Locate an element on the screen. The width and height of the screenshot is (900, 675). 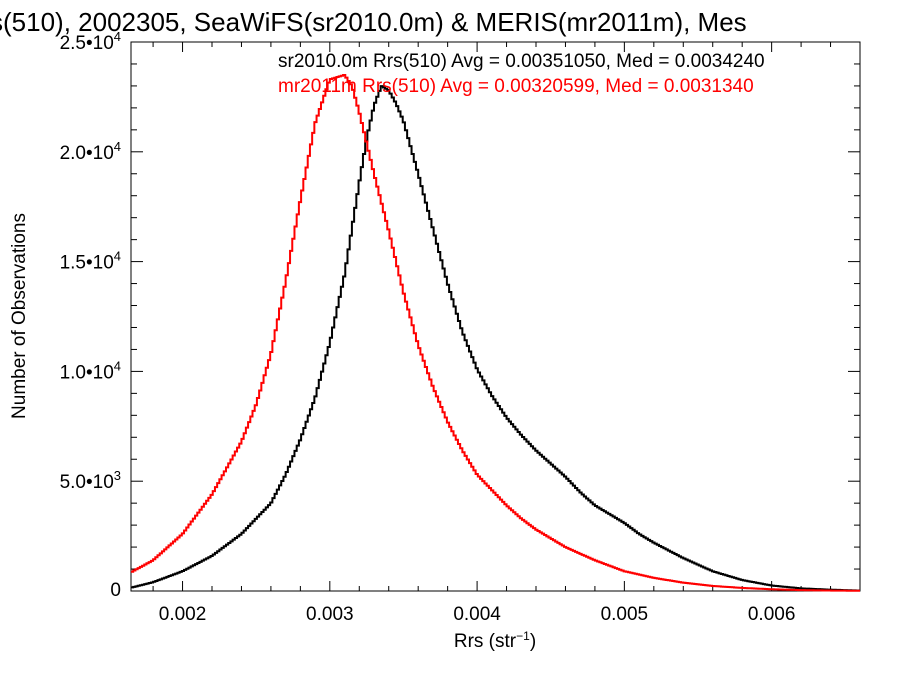
x-axis-label-superscript: −1 is located at coordinates (523, 636).